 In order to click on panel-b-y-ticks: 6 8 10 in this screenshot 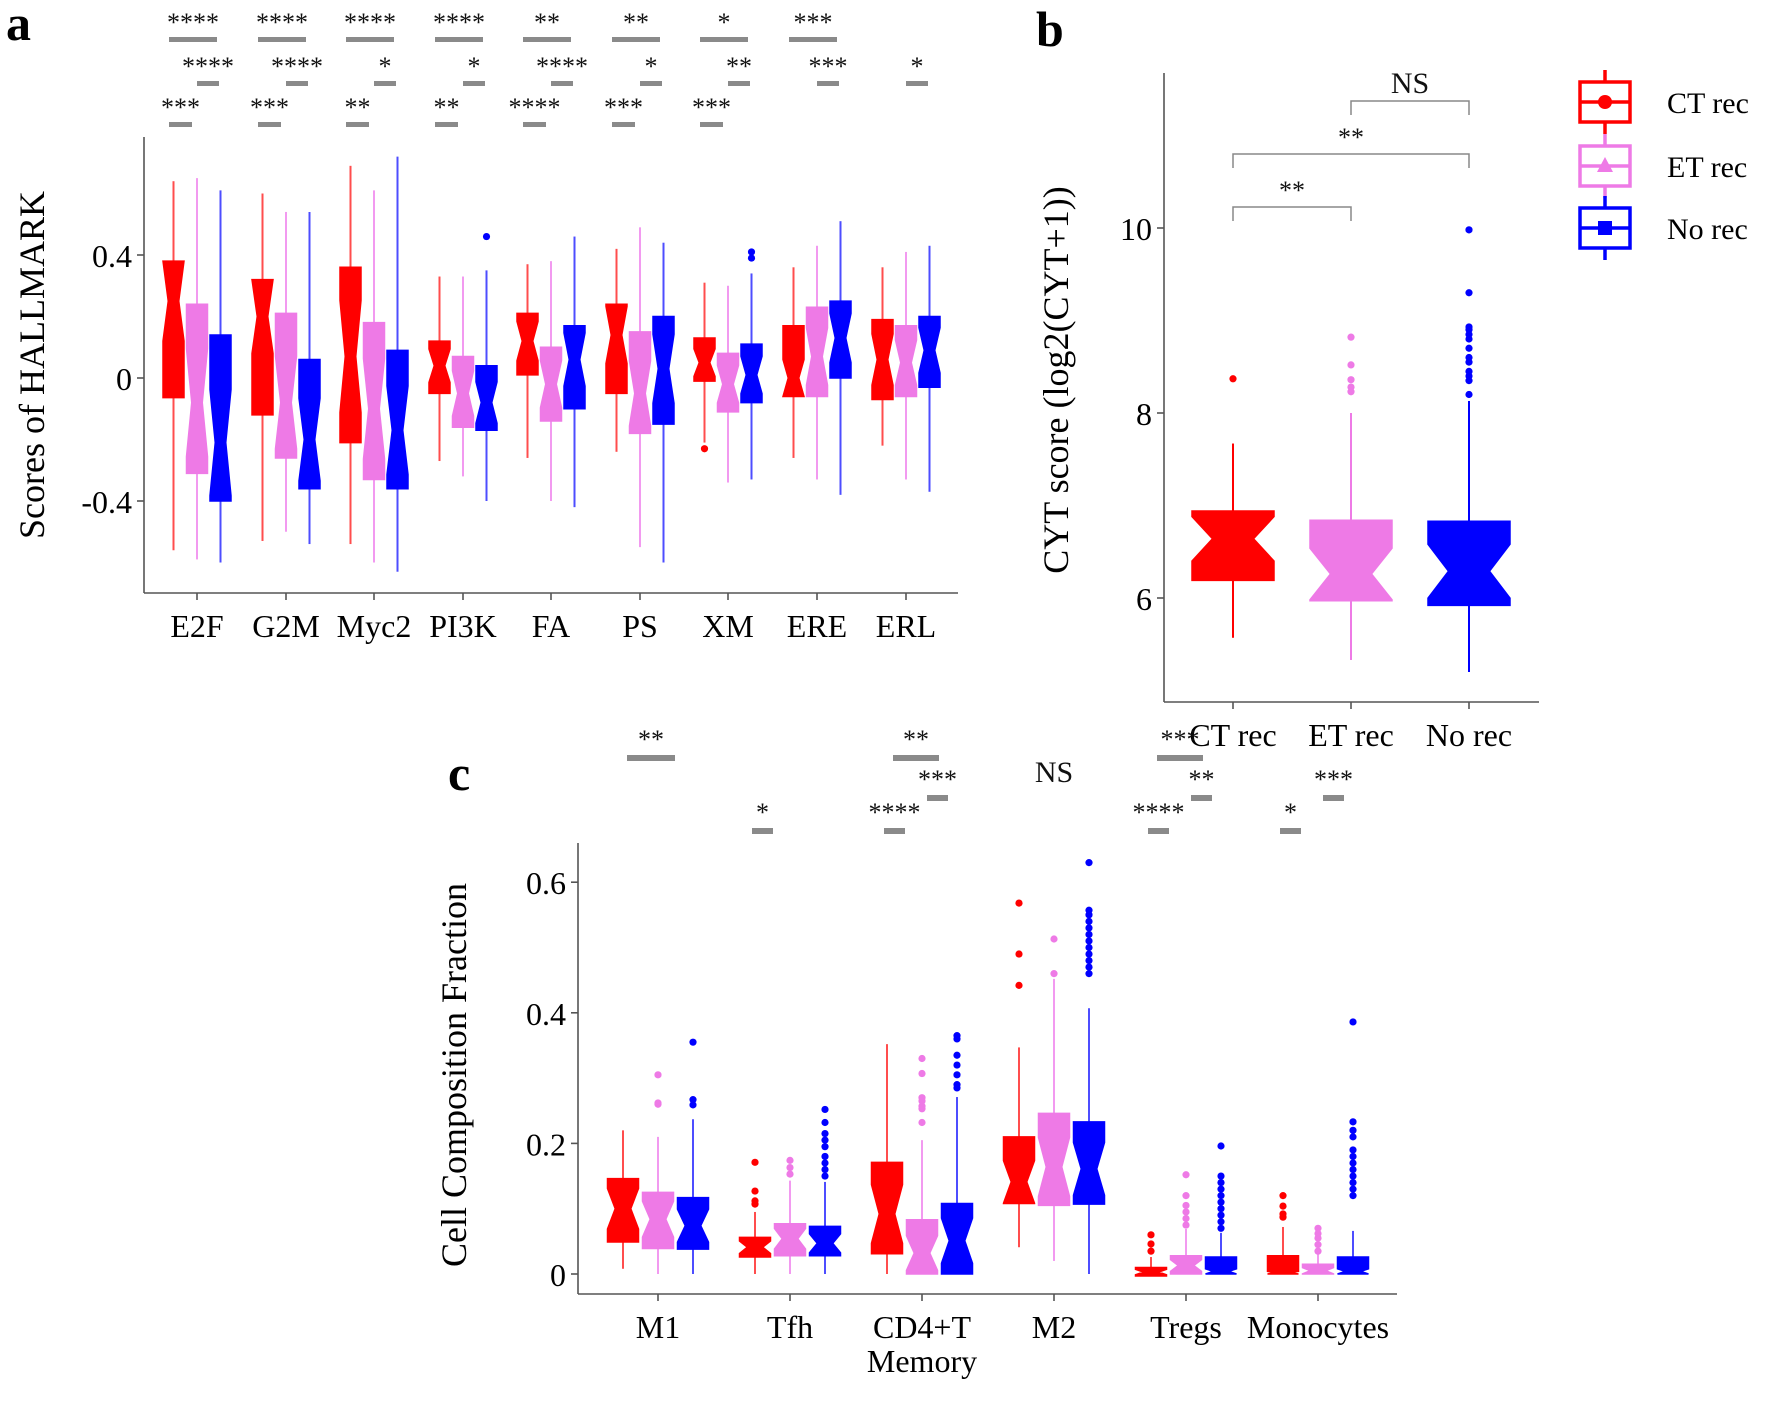, I will do `click(1142, 414)`.